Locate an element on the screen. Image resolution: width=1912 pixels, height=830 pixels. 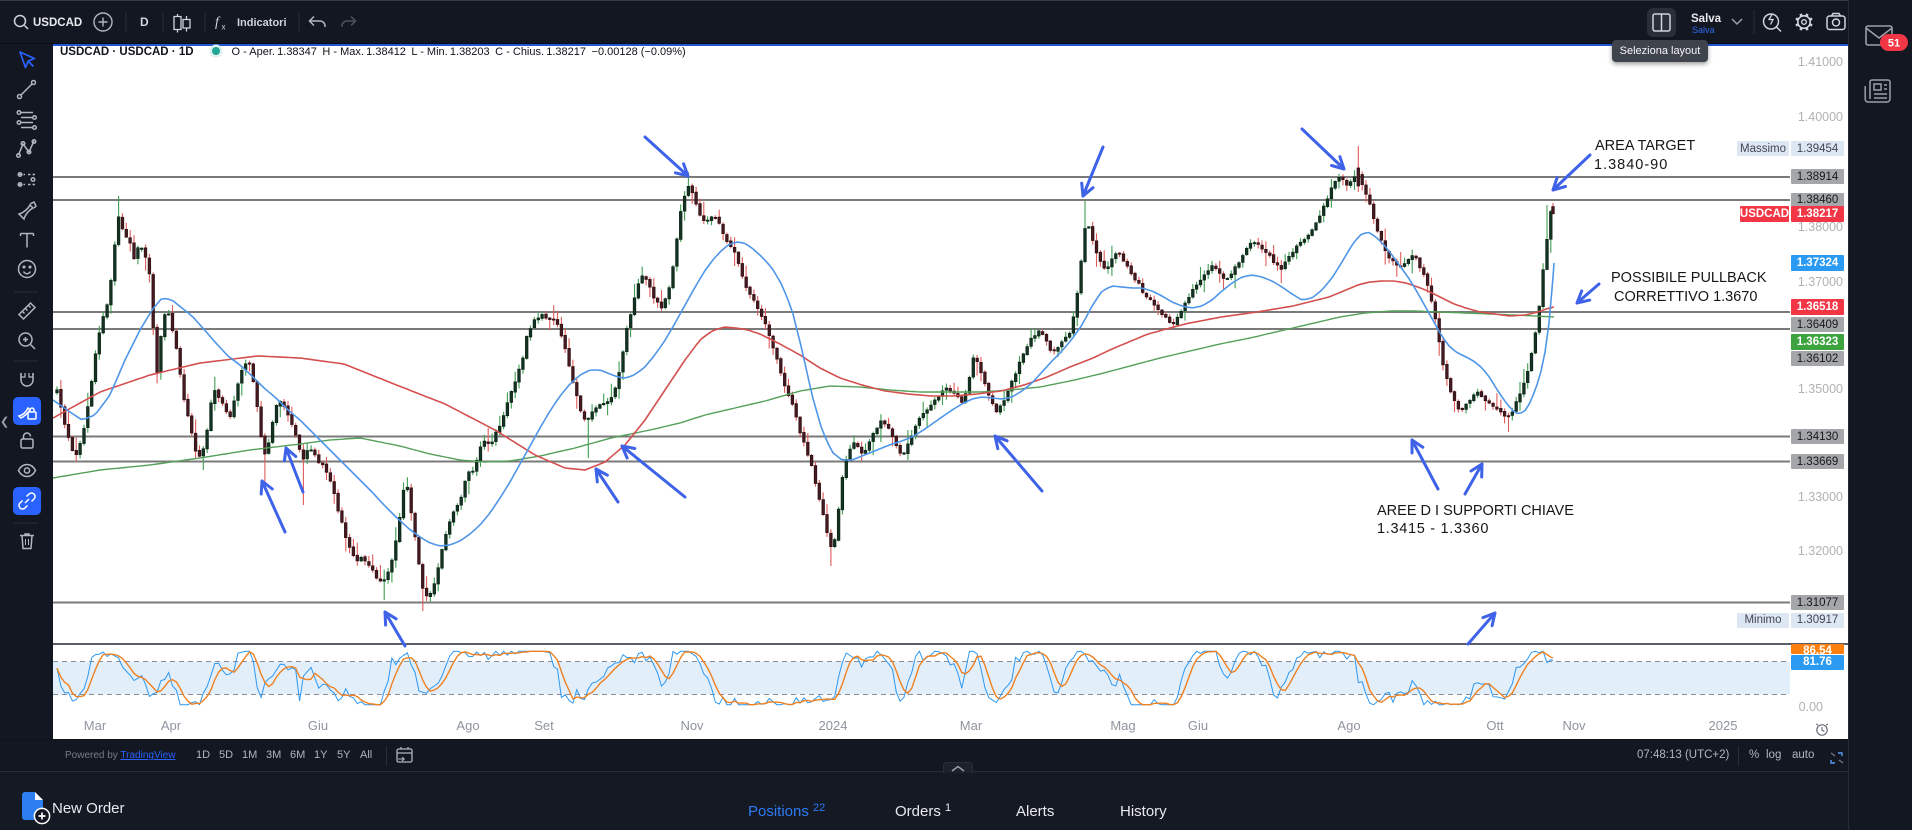
svg-text: 0.00 is located at coordinates (1811, 707).